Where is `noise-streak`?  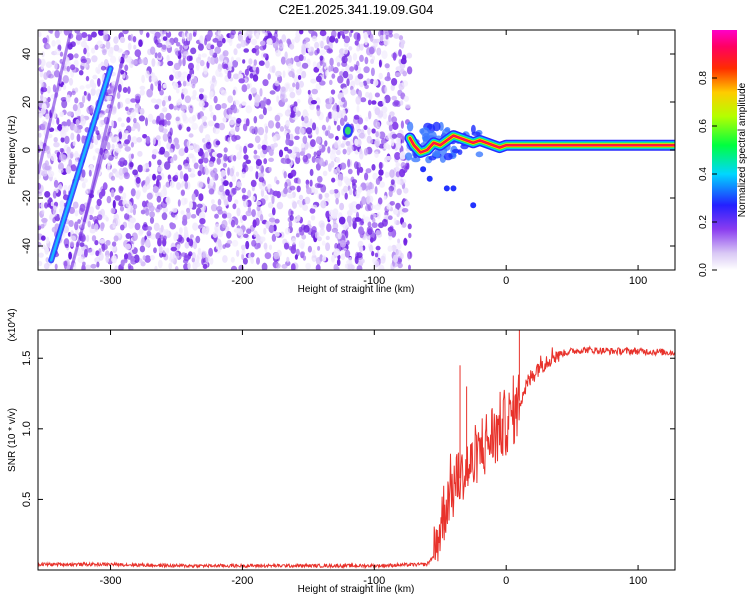 noise-streak is located at coordinates (104, 138).